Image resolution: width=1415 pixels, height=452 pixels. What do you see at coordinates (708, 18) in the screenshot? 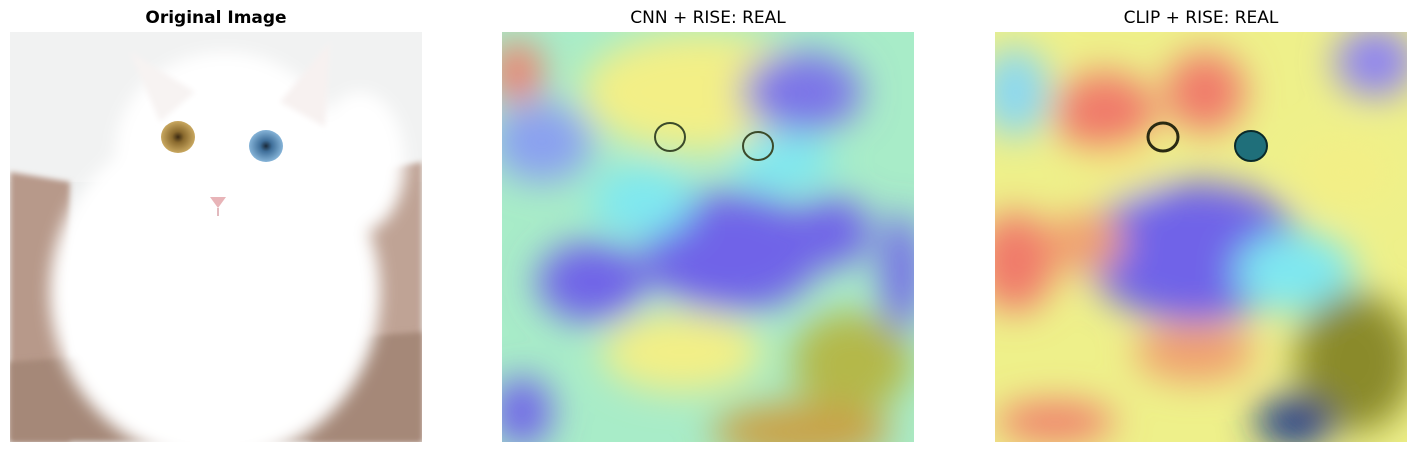
I see `panel-title: CNN + RISE: REAL` at bounding box center [708, 18].